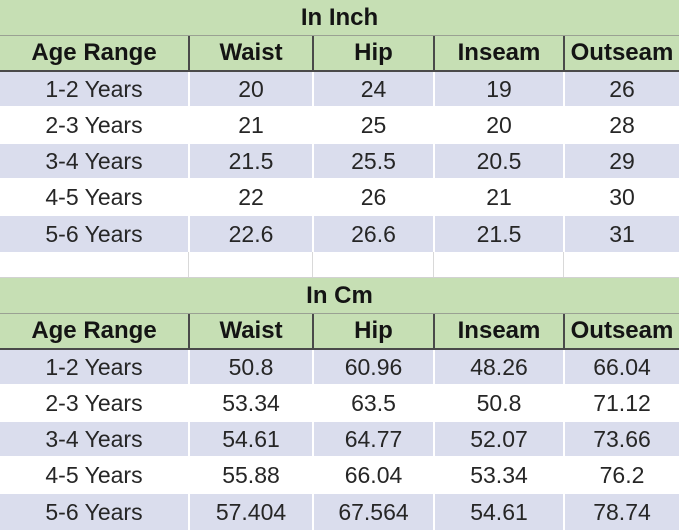 The width and height of the screenshot is (679, 530). Describe the element at coordinates (372, 512) in the screenshot. I see `table-cell: 67.564` at that location.